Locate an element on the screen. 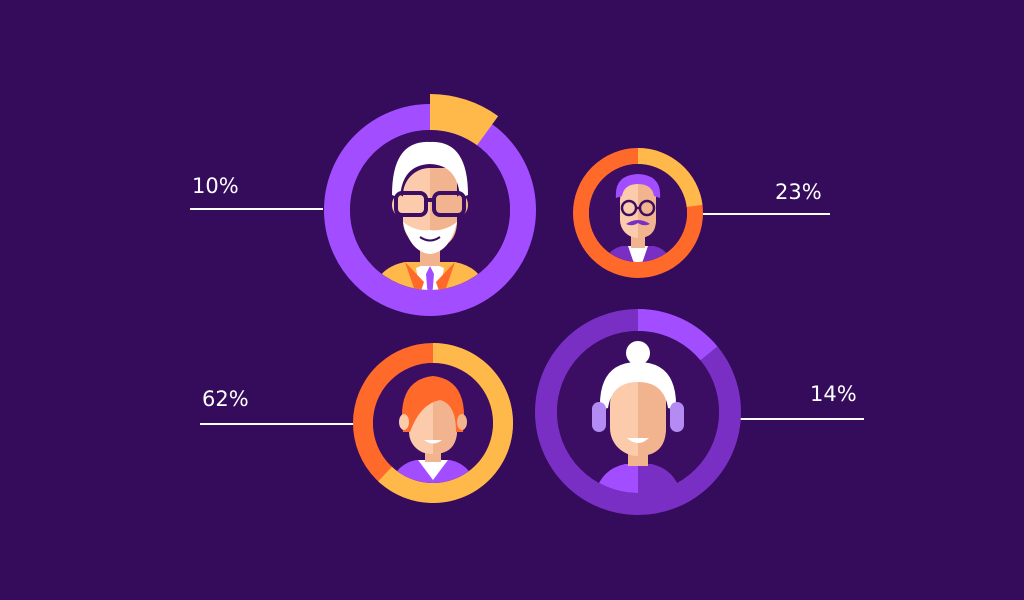 This screenshot has width=1024, height=600. donut-old-woman: 14% is located at coordinates (699, 412).